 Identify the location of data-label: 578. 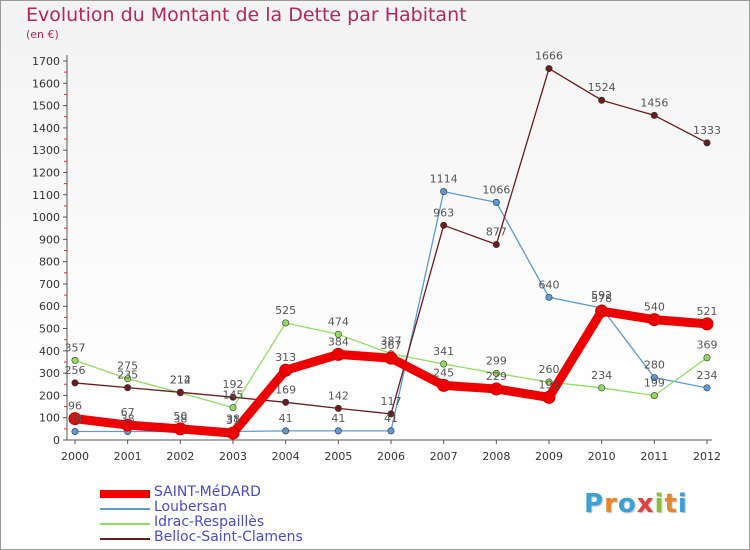
(601, 298).